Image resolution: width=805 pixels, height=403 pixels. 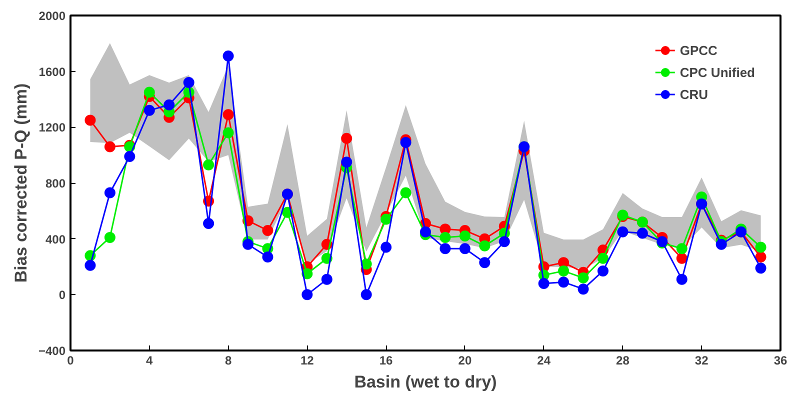 I want to click on y-tick-label: 1600, so click(x=52, y=71).